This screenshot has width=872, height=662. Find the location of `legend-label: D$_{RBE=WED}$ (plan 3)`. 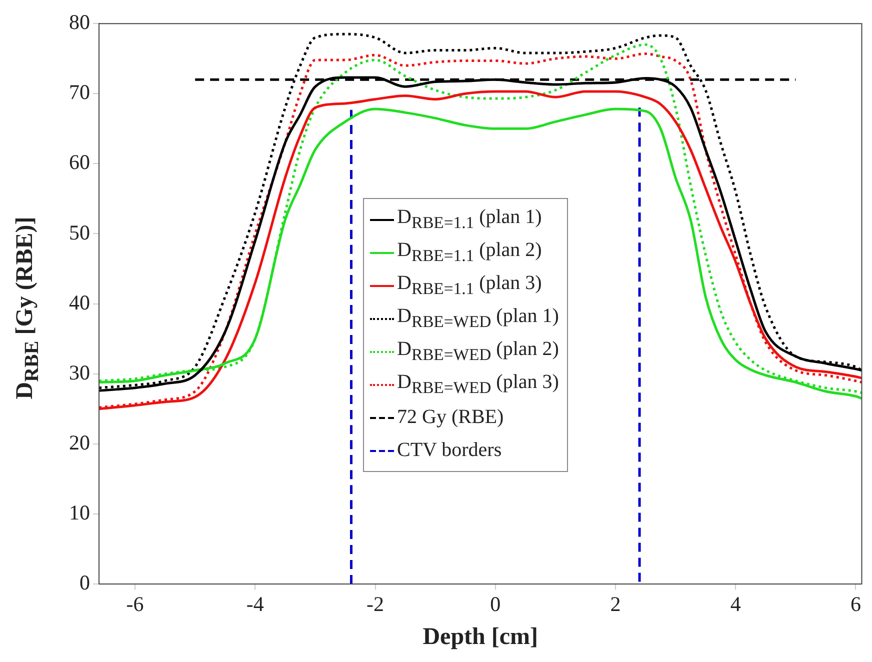

legend-label: D$_{RBE=WED}$ (plan 3) is located at coordinates (478, 384).